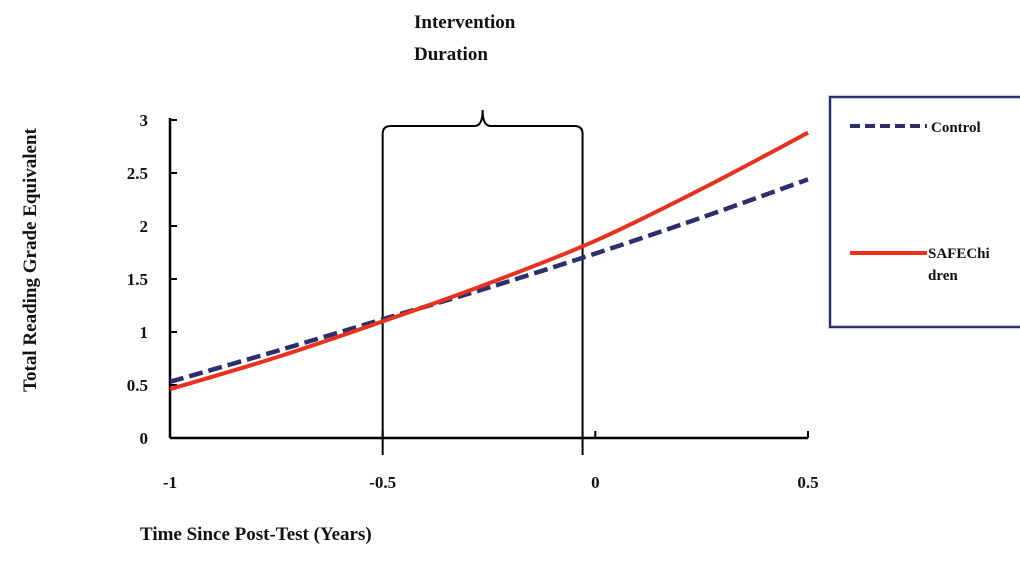 The height and width of the screenshot is (579, 1020). Describe the element at coordinates (451, 54) in the screenshot. I see `annotation-line-2: Duration` at that location.